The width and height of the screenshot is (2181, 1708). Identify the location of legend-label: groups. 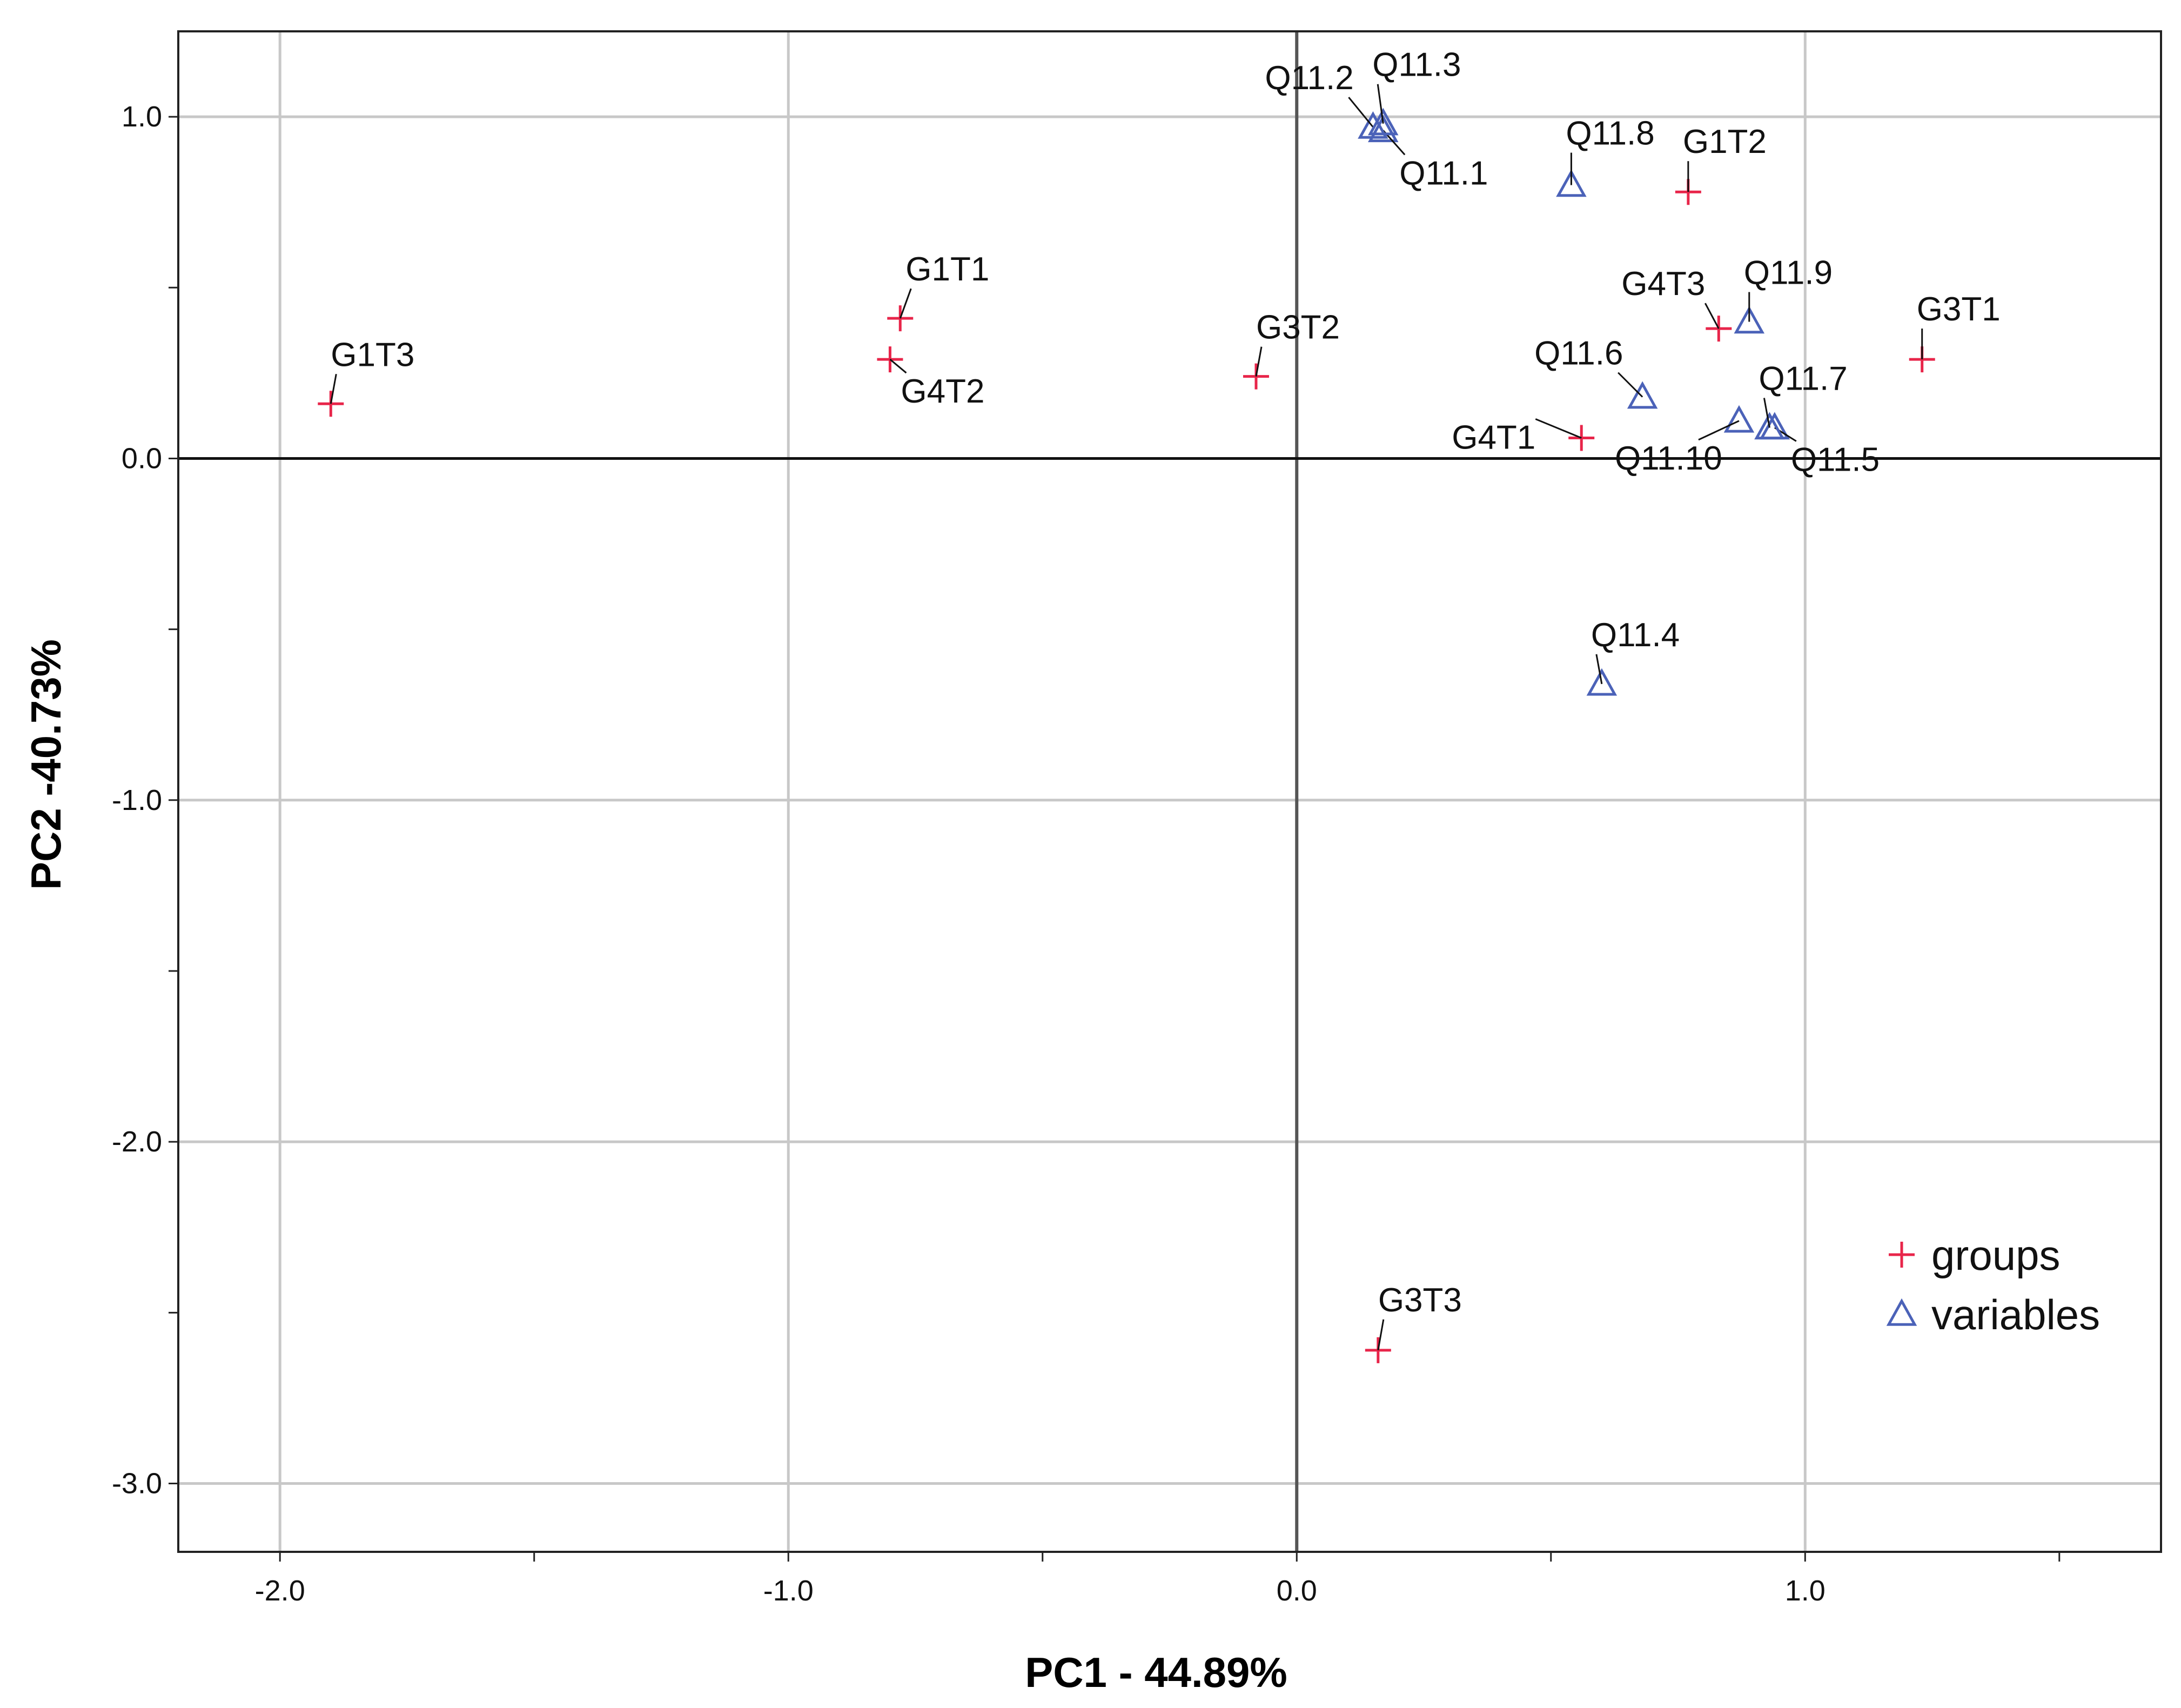
(1996, 1255).